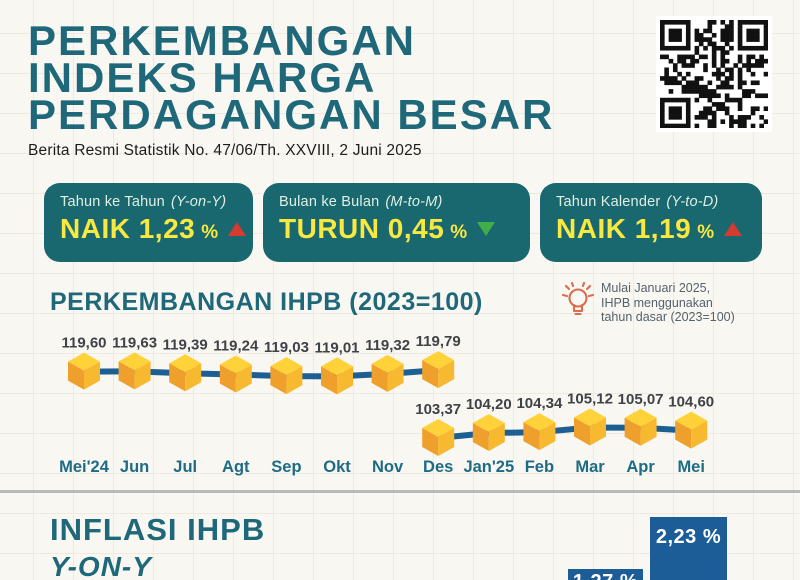 The height and width of the screenshot is (580, 800). What do you see at coordinates (236, 467) in the screenshot?
I see `x-axis-label: Agt` at bounding box center [236, 467].